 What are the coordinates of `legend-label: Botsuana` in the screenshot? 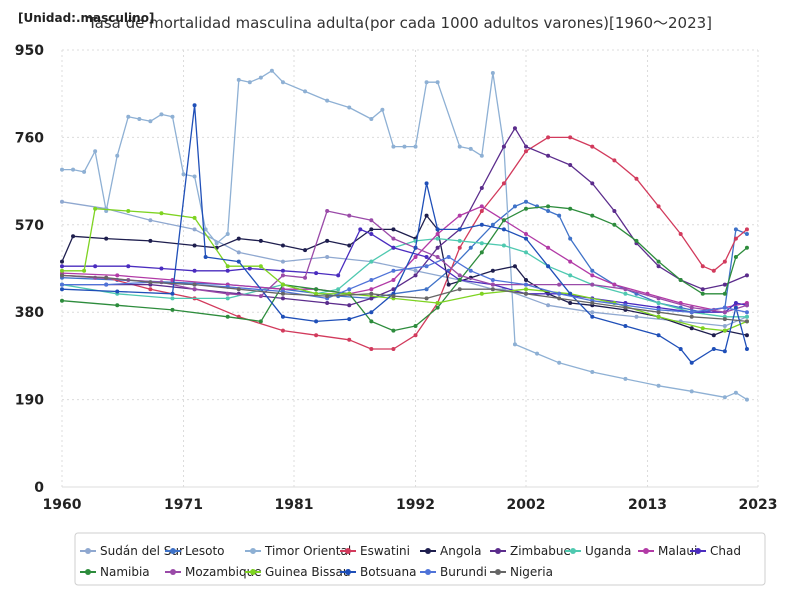 It's located at (388, 572).